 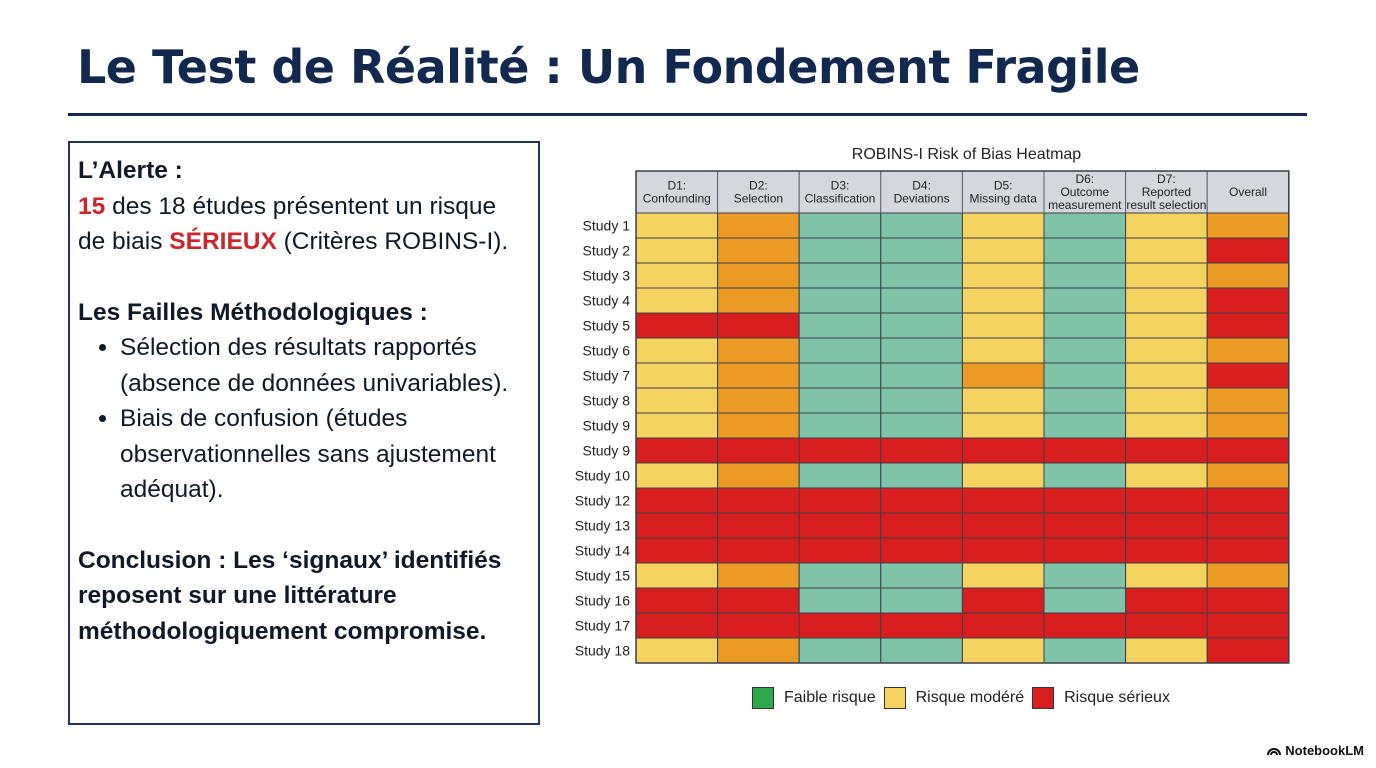 I want to click on column-header-label: D1: Confounding, so click(x=677, y=192).